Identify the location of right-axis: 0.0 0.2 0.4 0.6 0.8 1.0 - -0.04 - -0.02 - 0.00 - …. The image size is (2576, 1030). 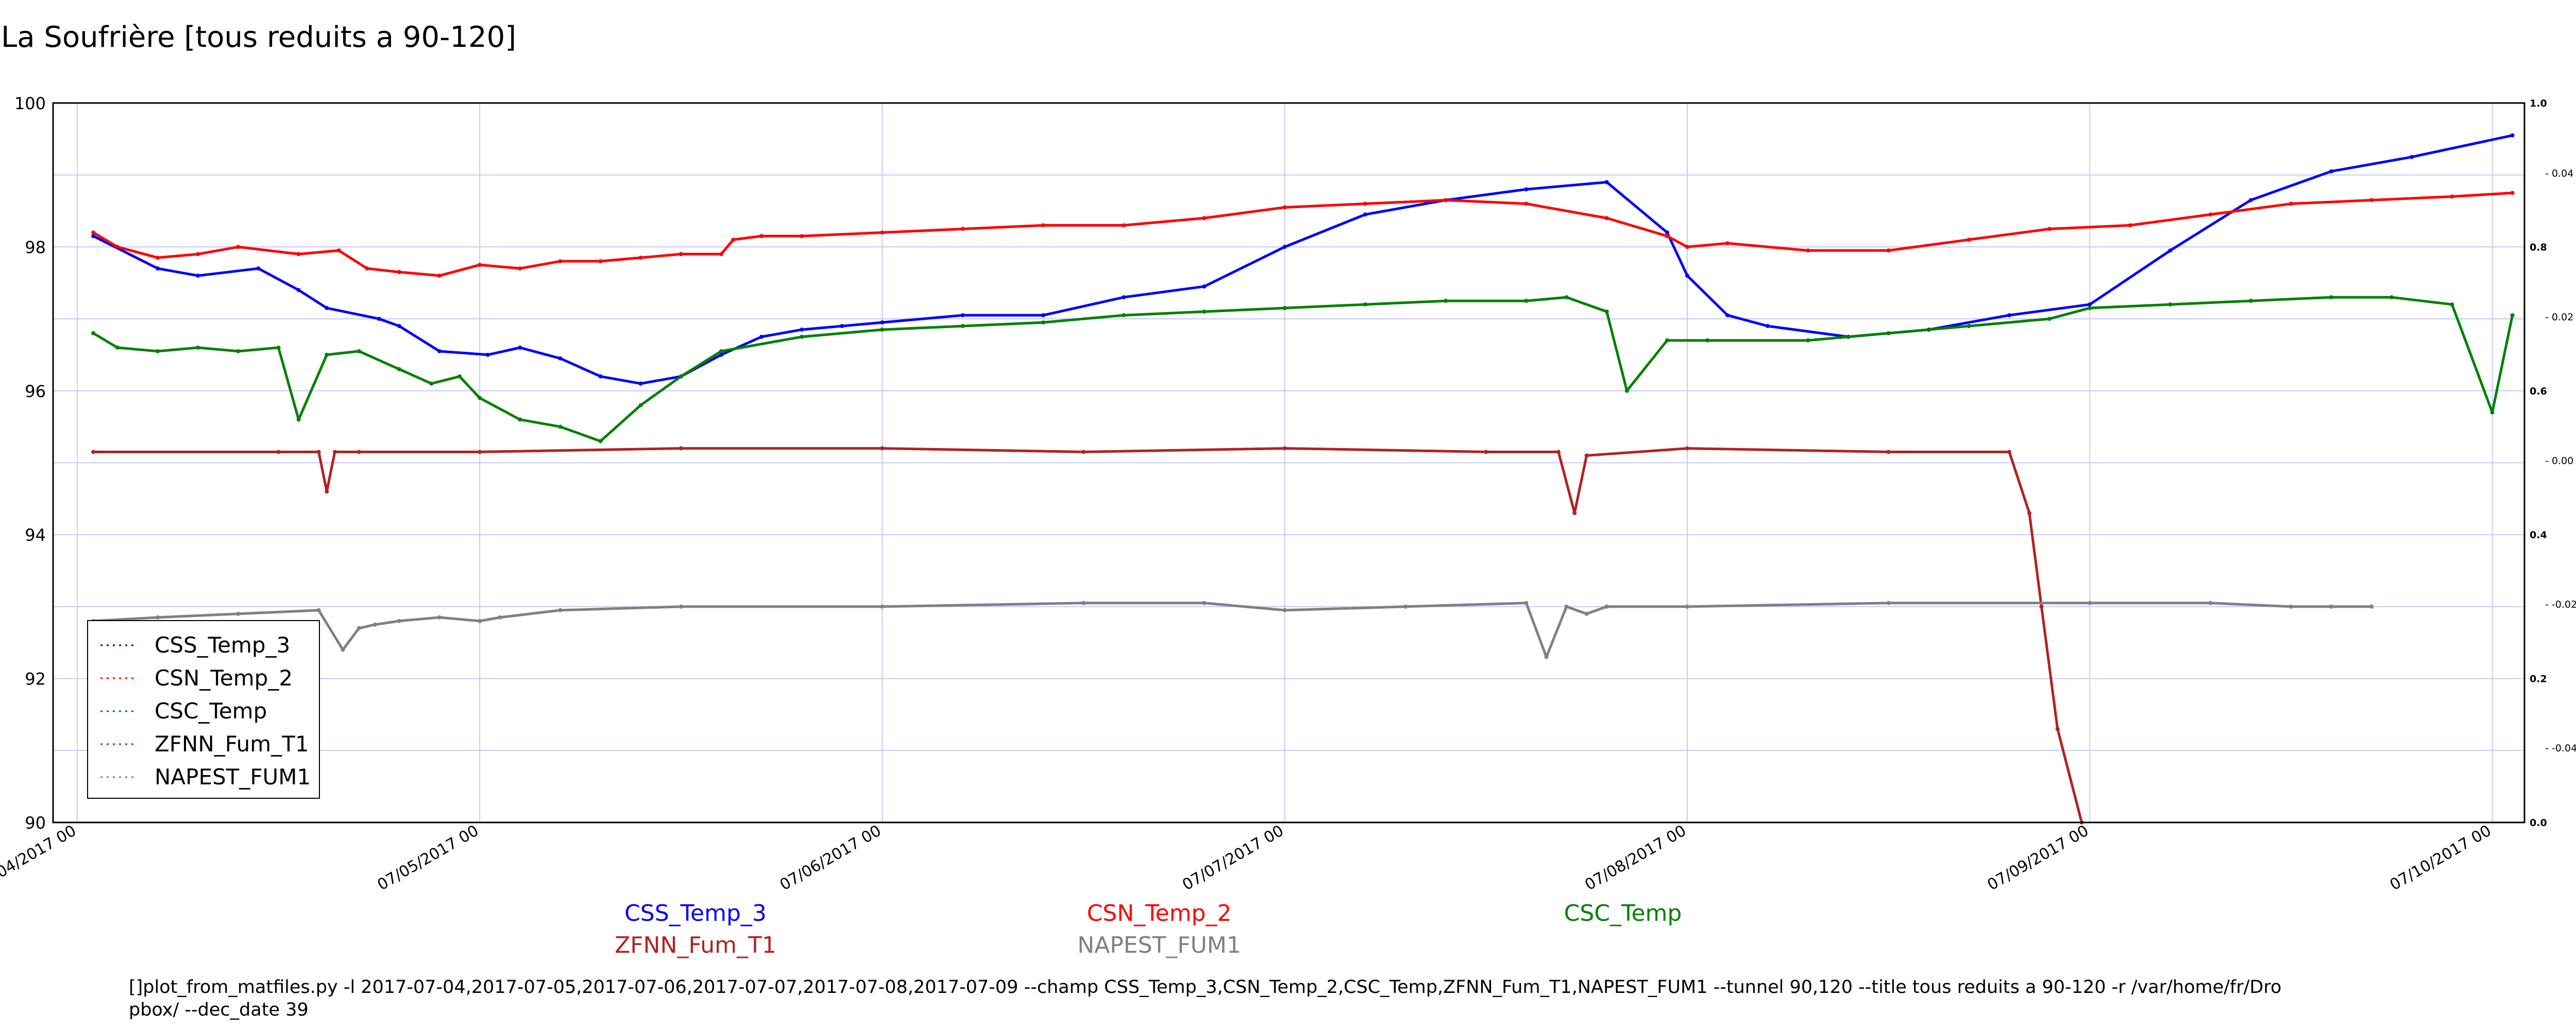
(2553, 463).